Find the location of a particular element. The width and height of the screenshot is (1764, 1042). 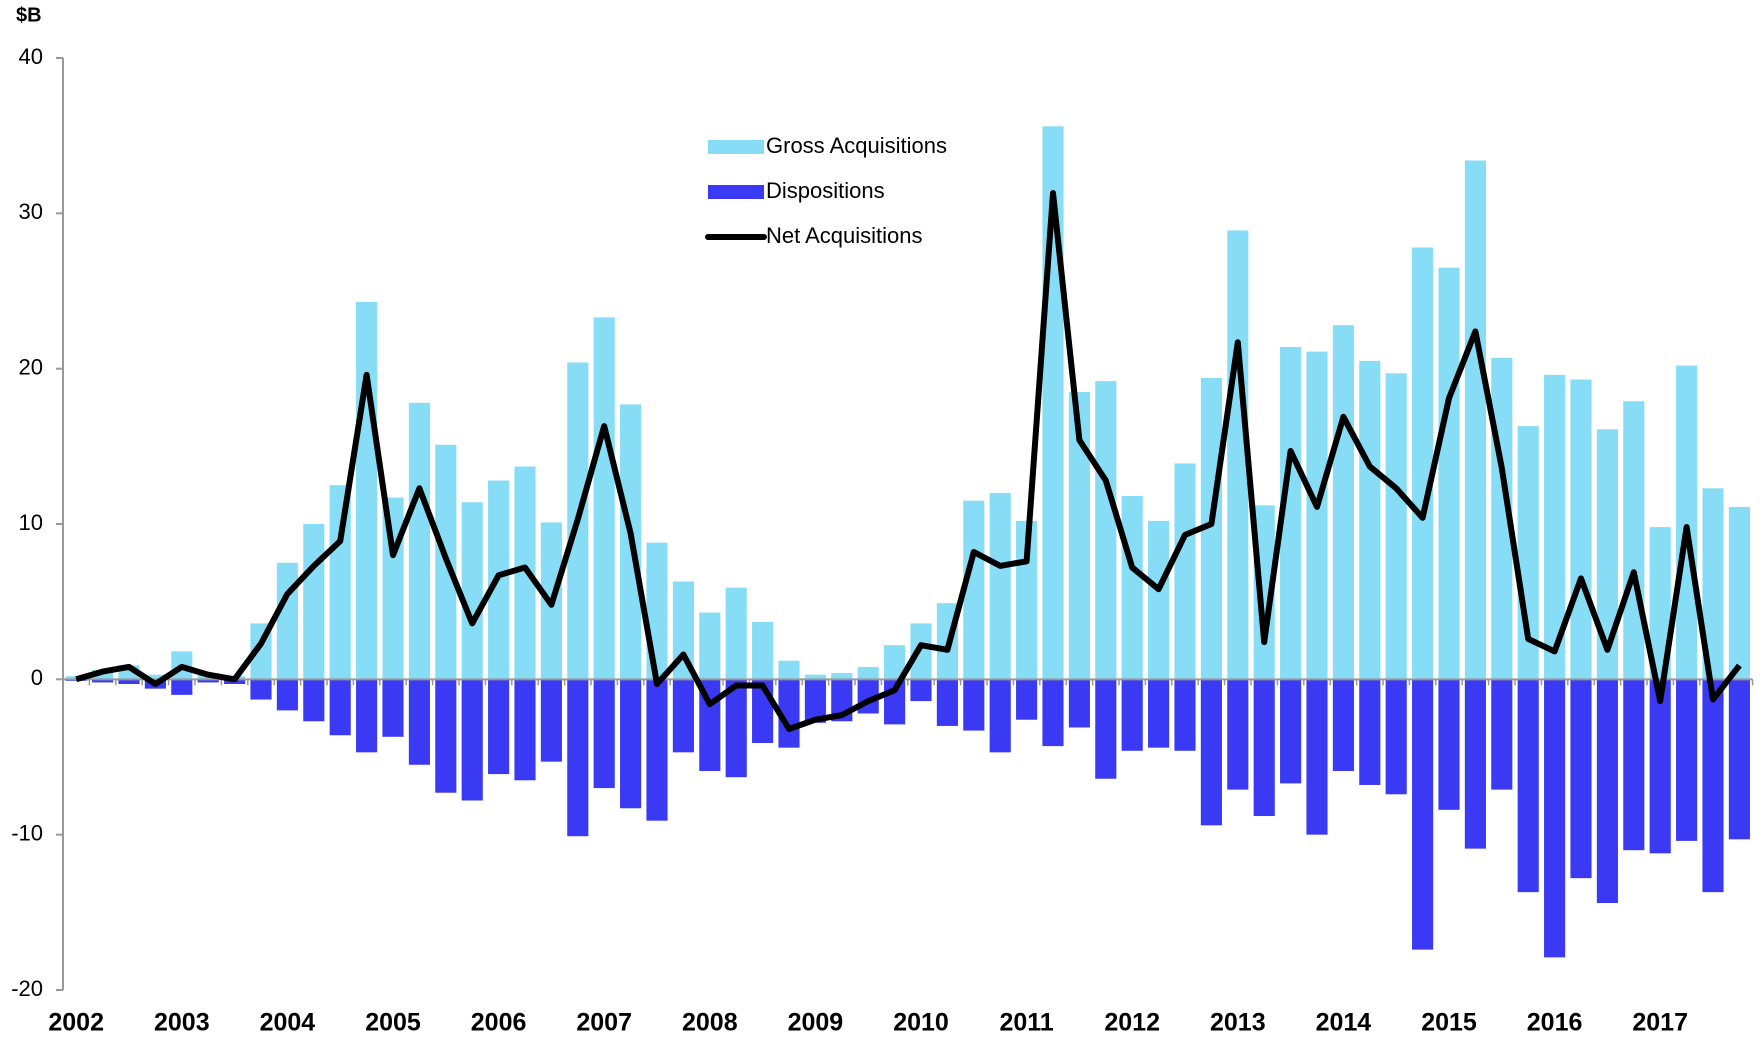

unit-label: $B is located at coordinates (29, 15).